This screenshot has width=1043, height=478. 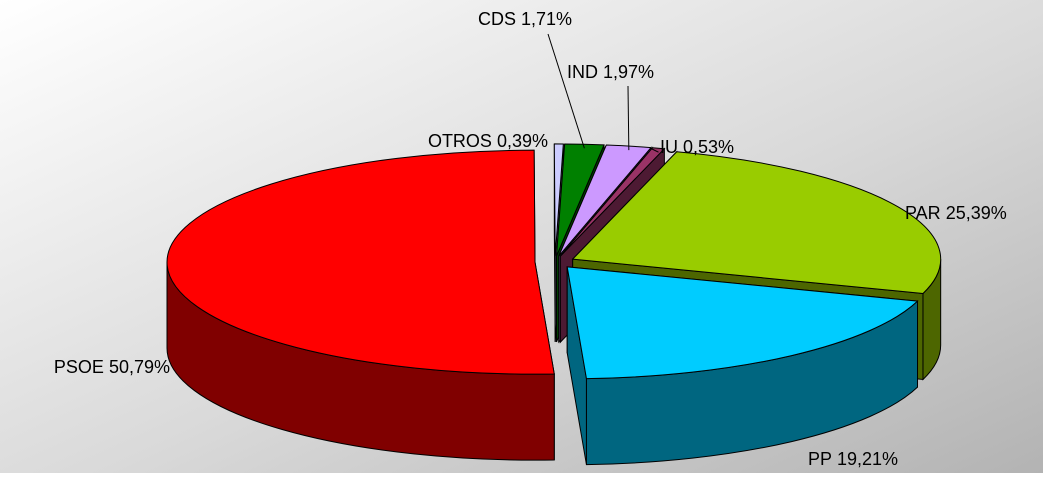 I want to click on slice-label: OTROS 0,39%, so click(x=488, y=141).